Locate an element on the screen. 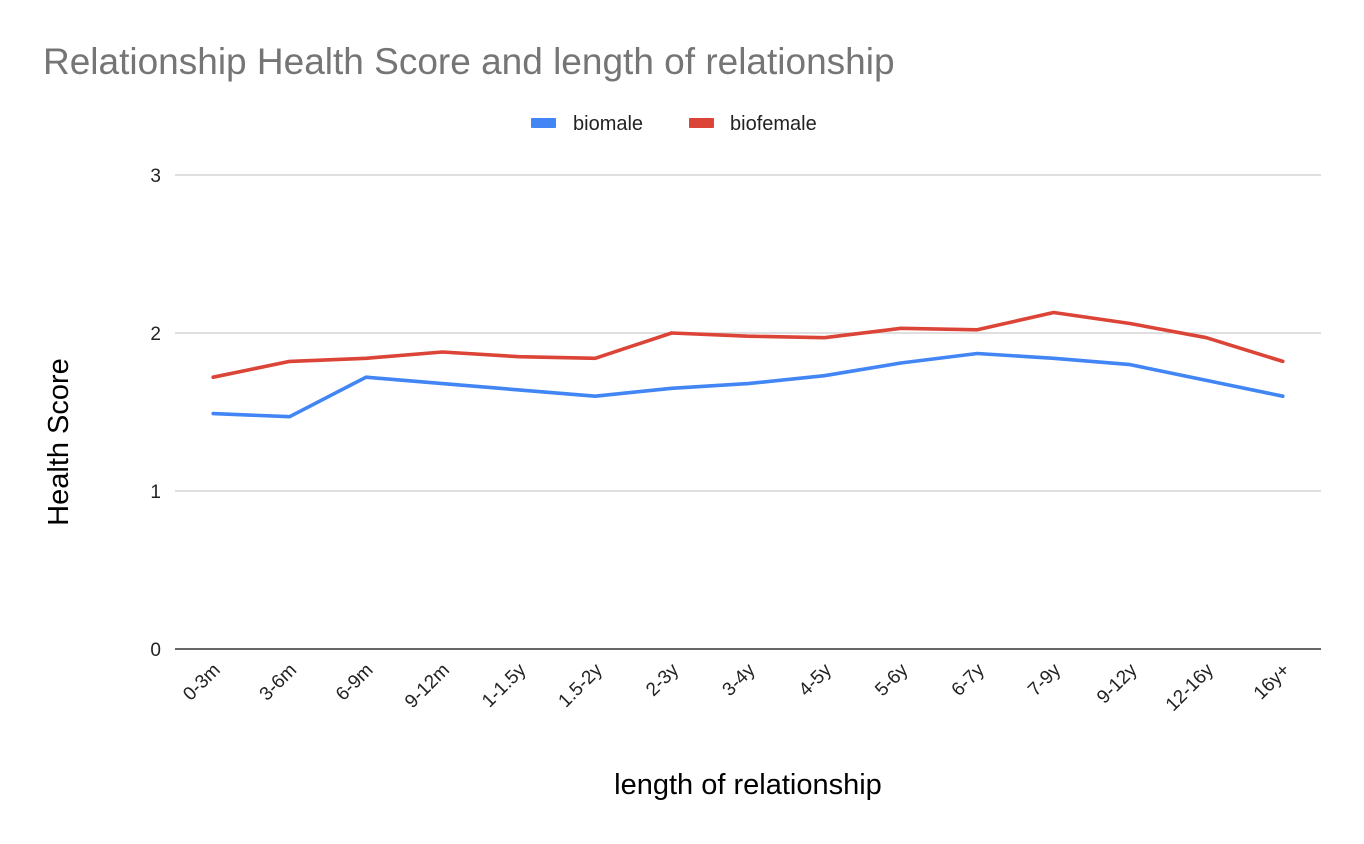 Image resolution: width=1364 pixels, height=844 pixels. series-lines is located at coordinates (748, 364).